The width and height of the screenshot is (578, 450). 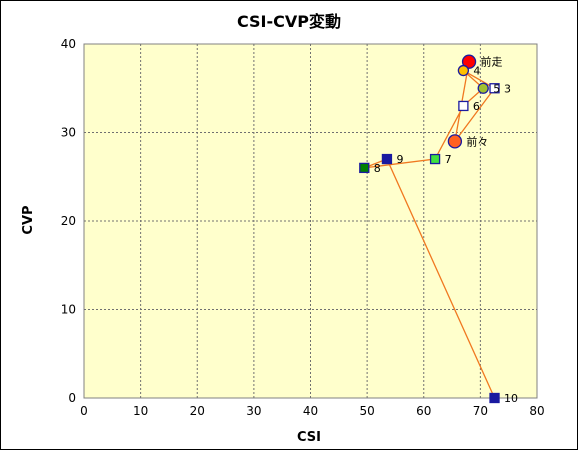 I want to click on x-axis-label: CSI, so click(x=309, y=437).